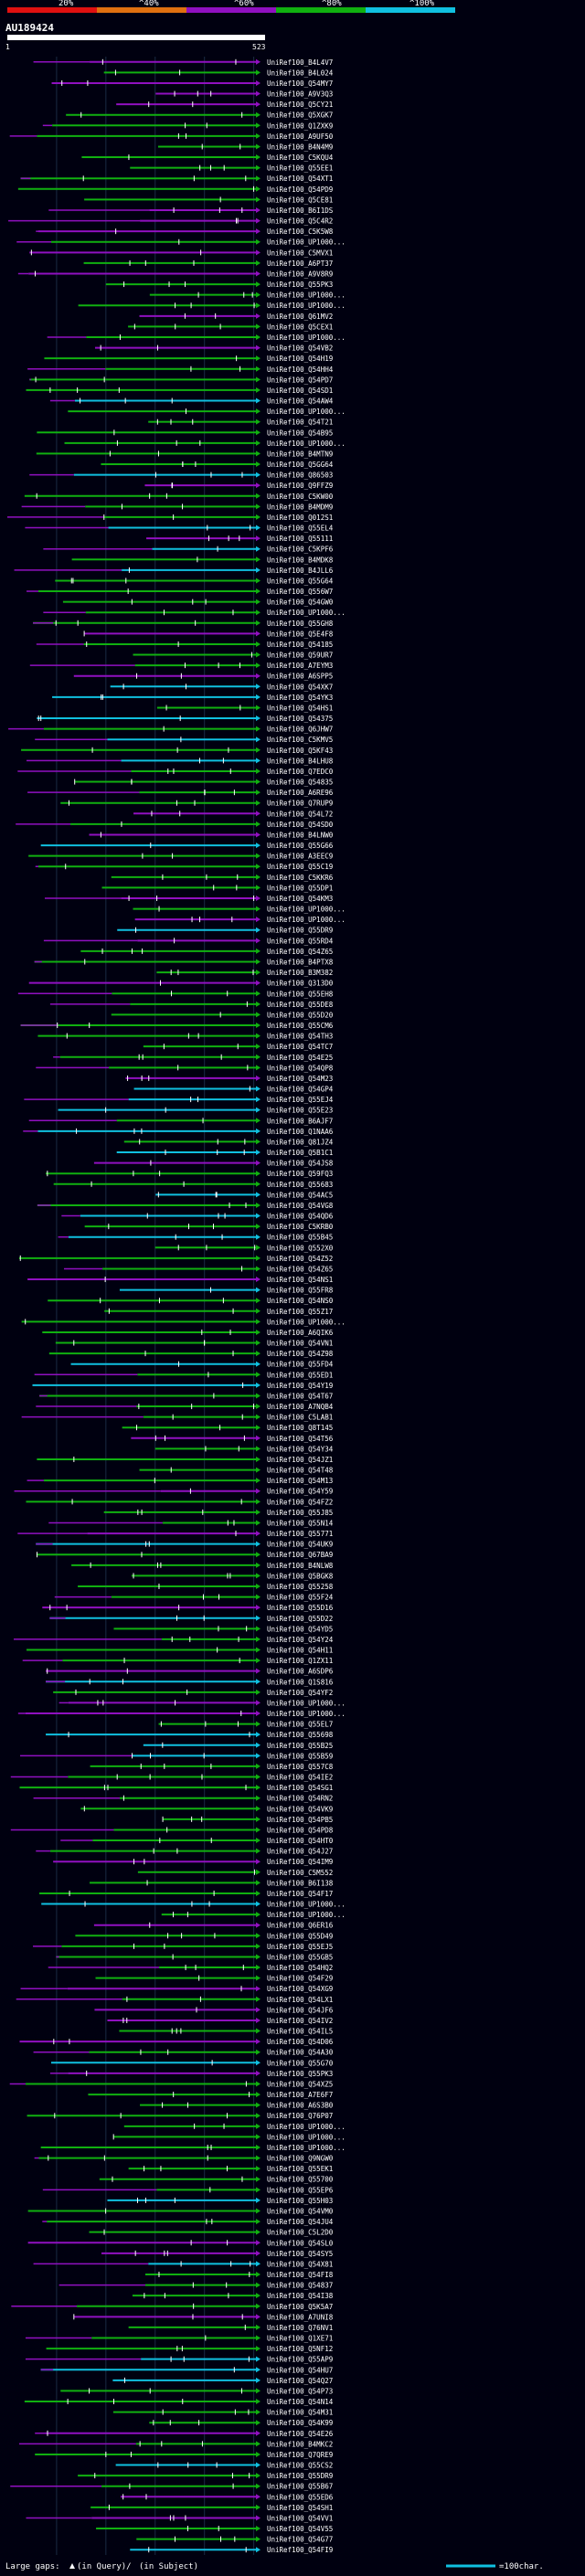  I want to click on hit-label: UniRef100_Q54VG8, so click(300, 1206).